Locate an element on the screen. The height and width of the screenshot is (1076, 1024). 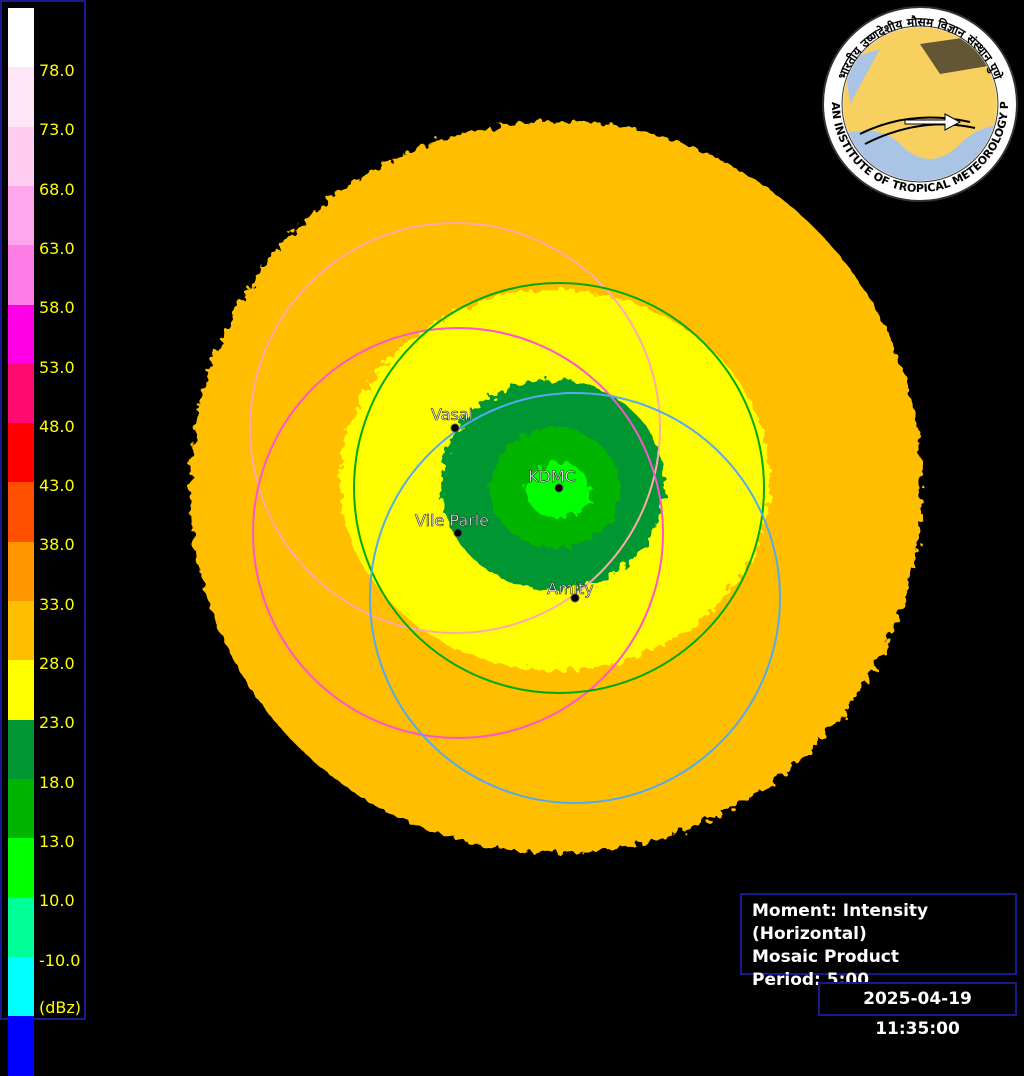
legend-tick-label: 48.0 is located at coordinates (57, 426).